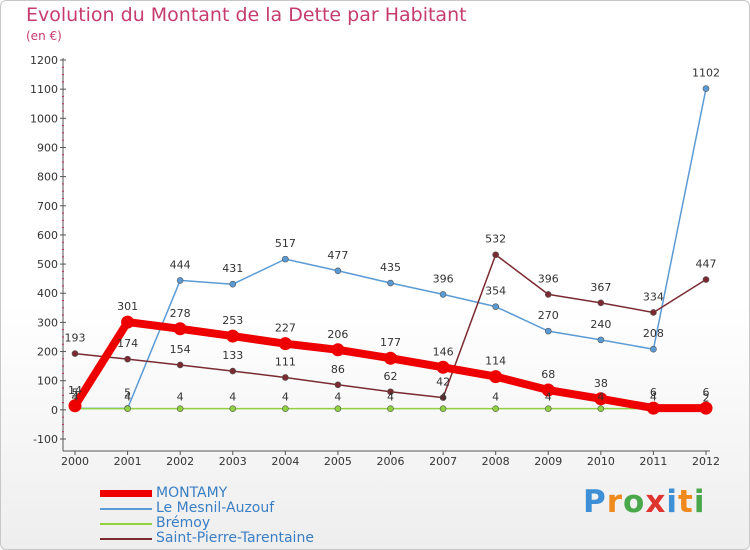  I want to click on data-label: 253, so click(232, 320).